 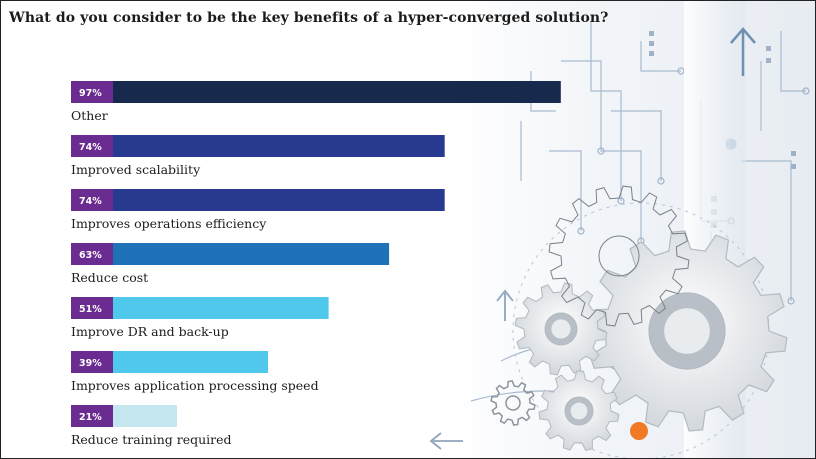 What do you see at coordinates (446, 441) in the screenshot?
I see `left-arrow-icon` at bounding box center [446, 441].